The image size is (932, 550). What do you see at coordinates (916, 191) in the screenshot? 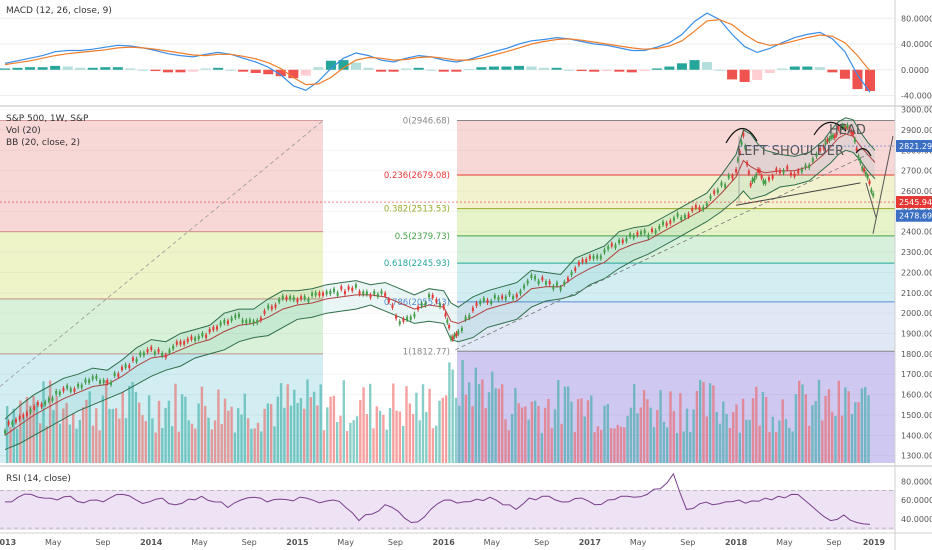
I see `price-tick-label: 2600.00` at bounding box center [916, 191].